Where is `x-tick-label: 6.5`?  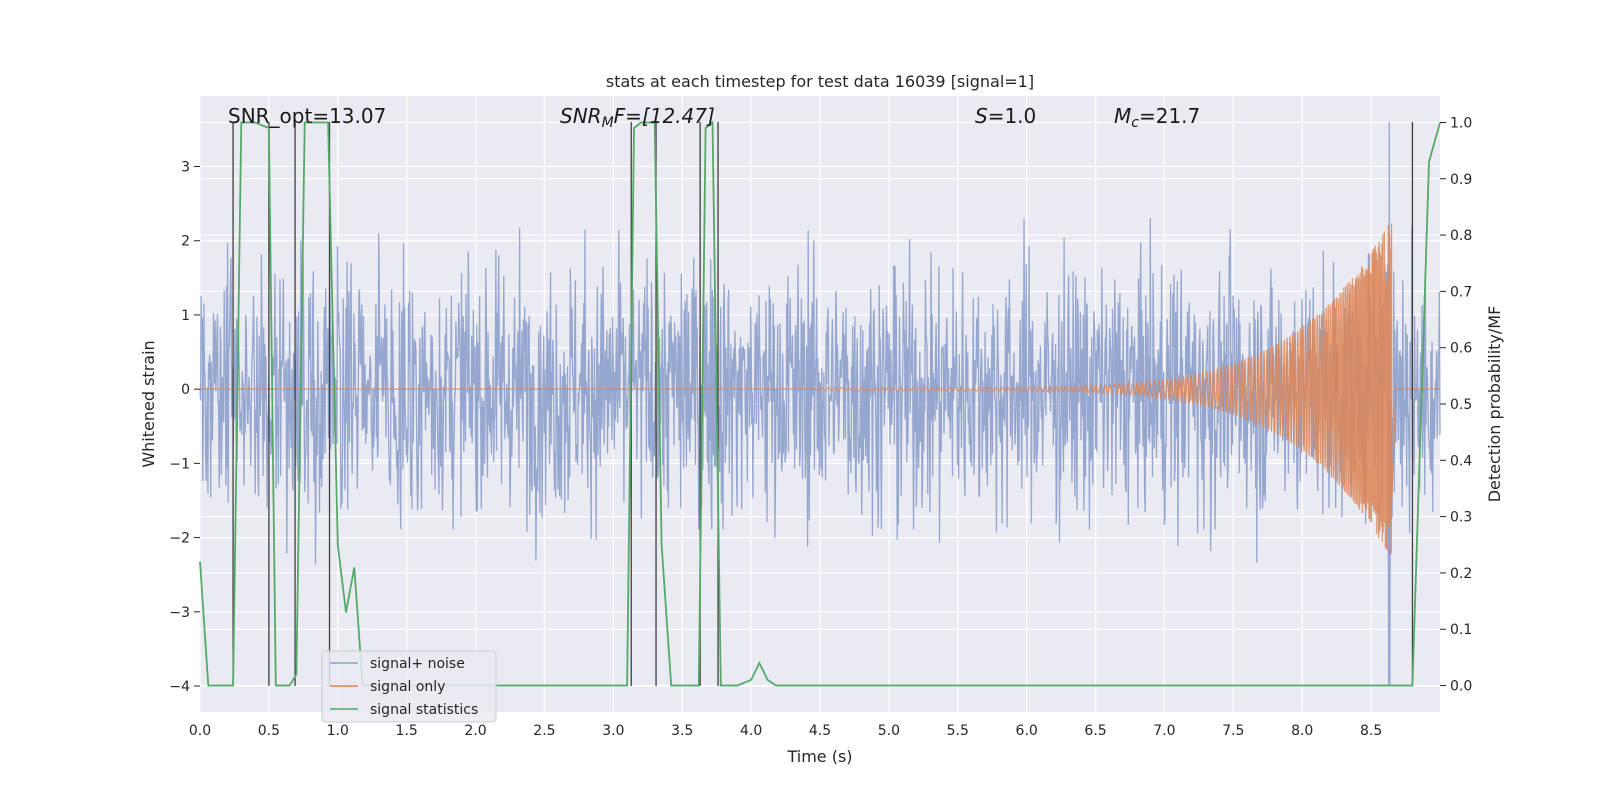 x-tick-label: 6.5 is located at coordinates (1095, 731).